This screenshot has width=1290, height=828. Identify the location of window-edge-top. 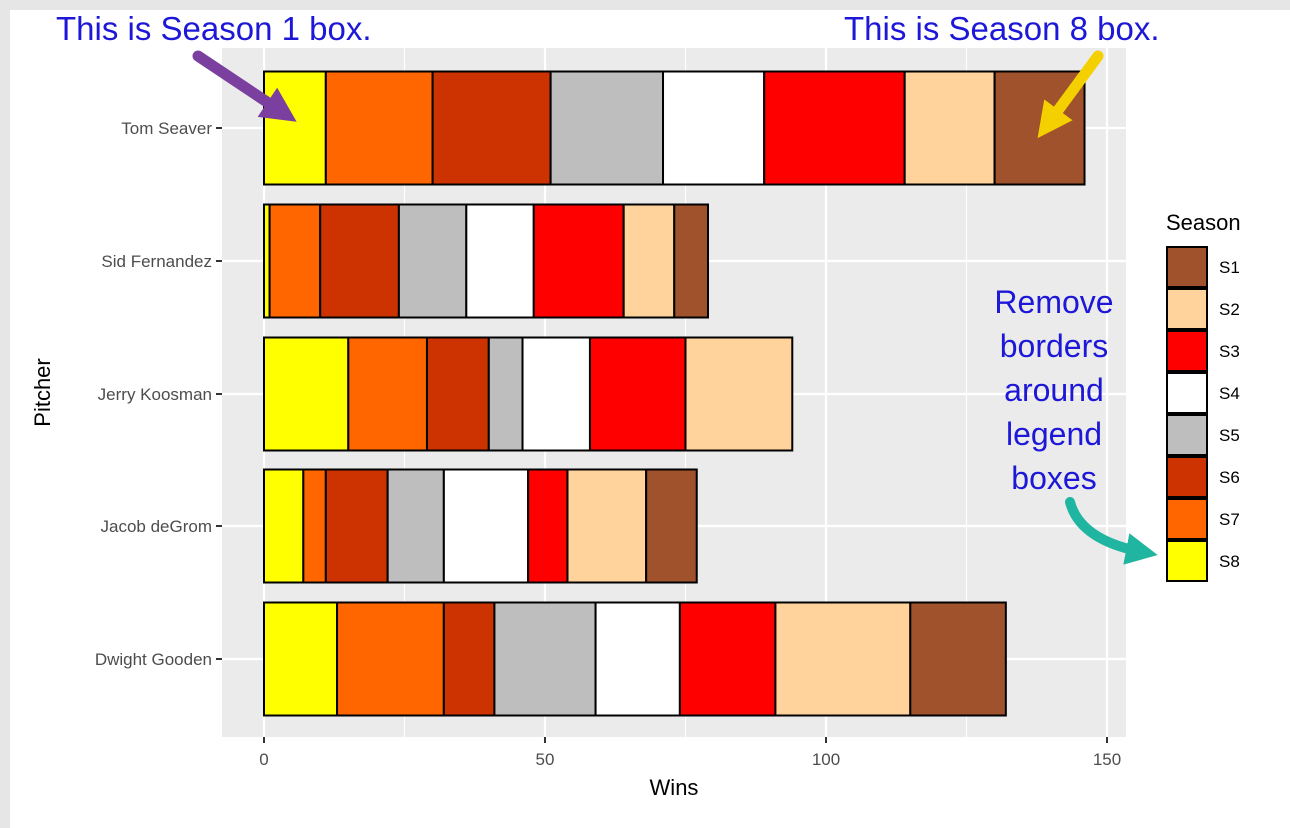
(645, 5).